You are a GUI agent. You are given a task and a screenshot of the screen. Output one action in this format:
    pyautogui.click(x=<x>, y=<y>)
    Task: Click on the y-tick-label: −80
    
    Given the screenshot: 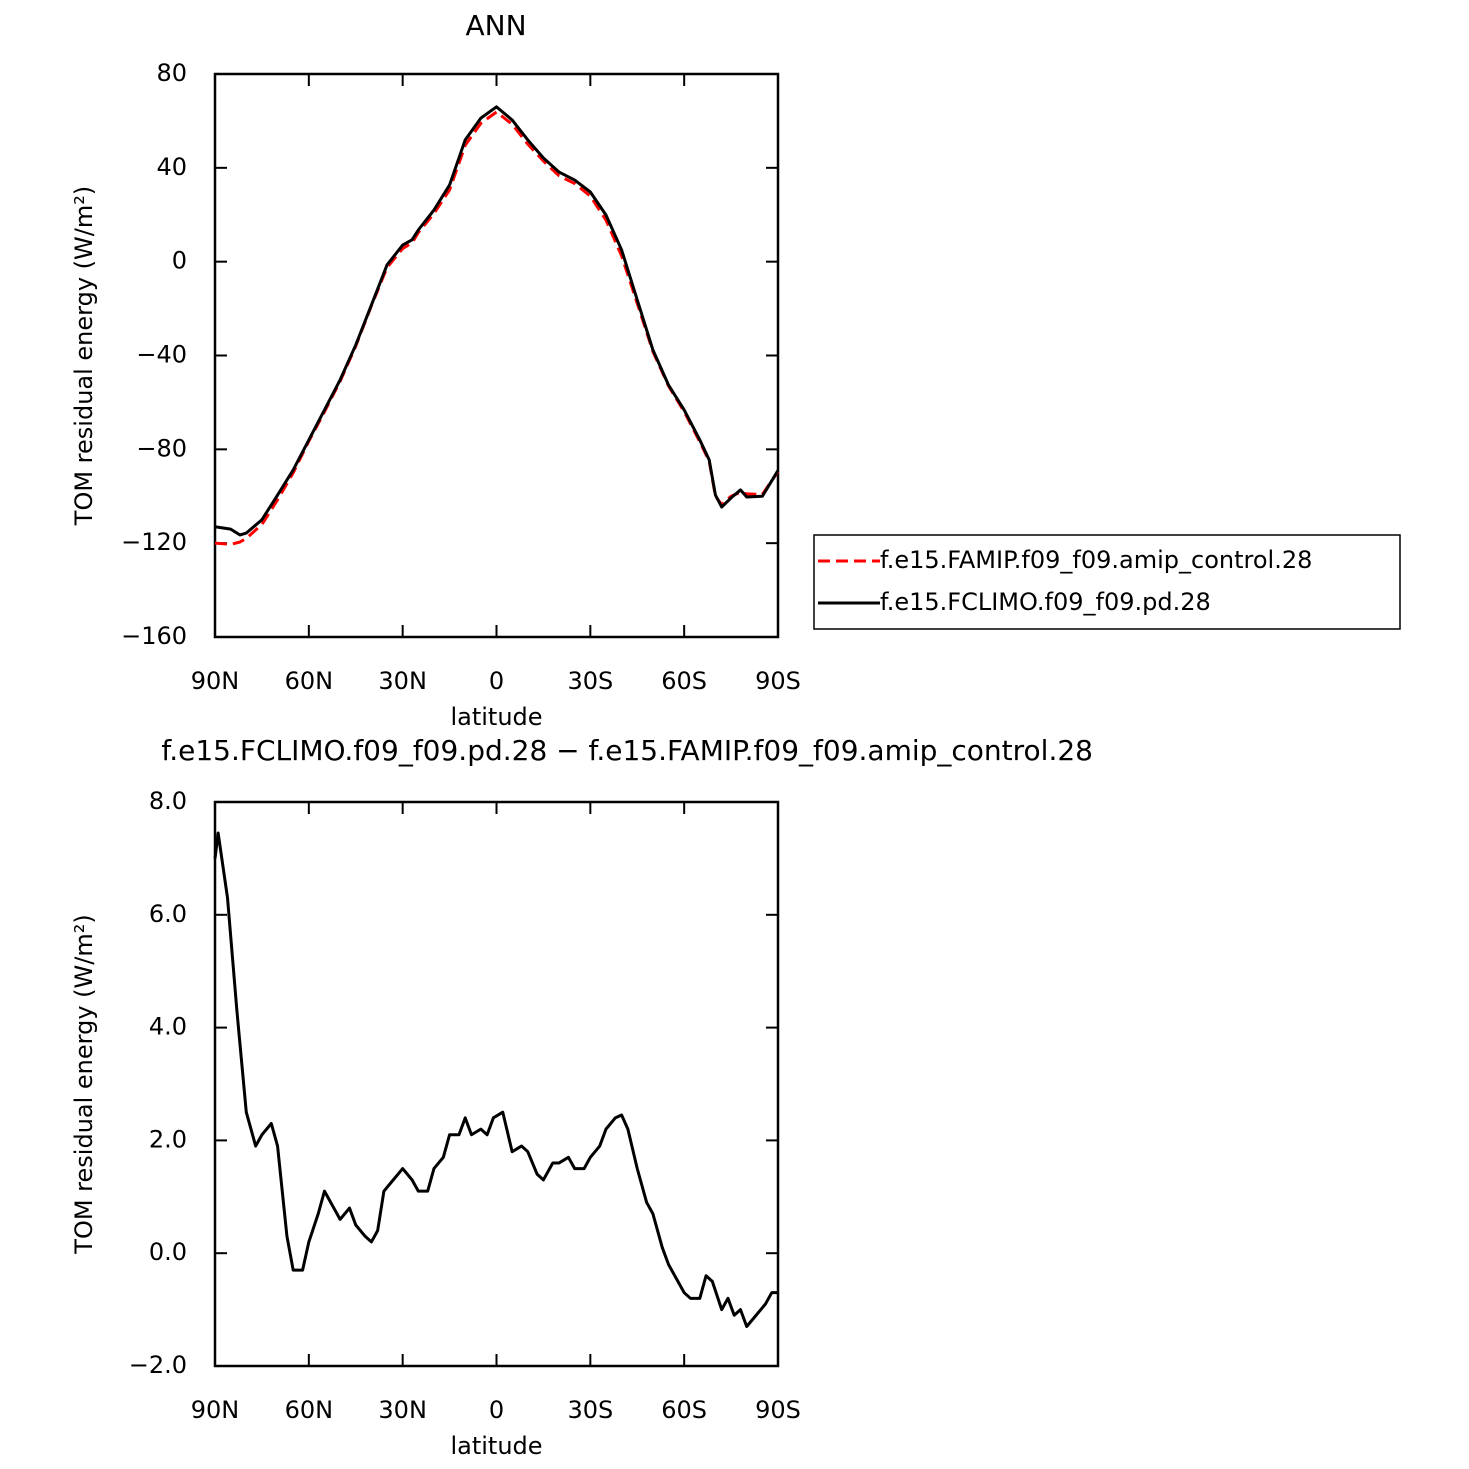 What is the action you would take?
    pyautogui.click(x=161, y=448)
    